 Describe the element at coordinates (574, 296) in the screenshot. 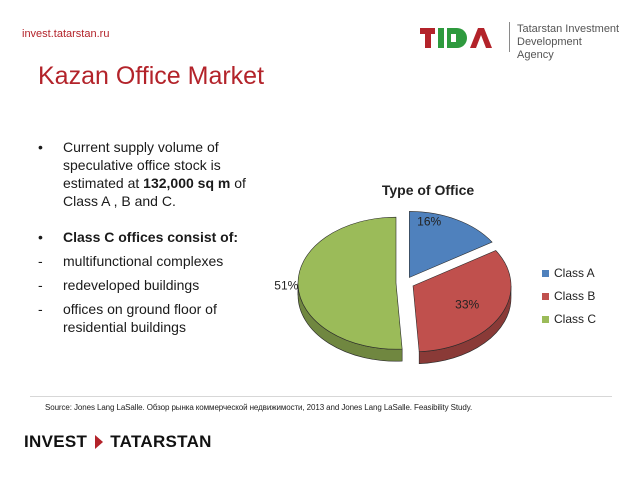

I see `legend-label: Class B` at that location.